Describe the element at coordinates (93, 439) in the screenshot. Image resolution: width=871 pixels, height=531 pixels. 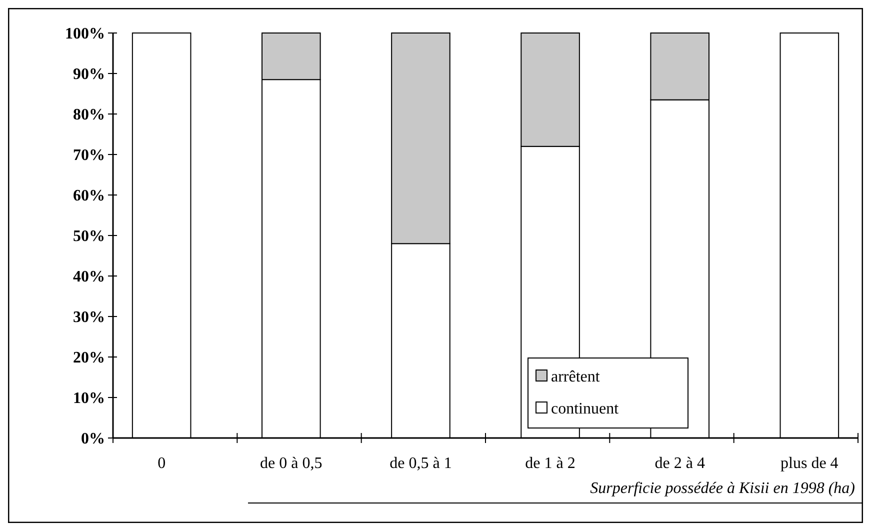
I see `y-tick-label: 0%` at that location.